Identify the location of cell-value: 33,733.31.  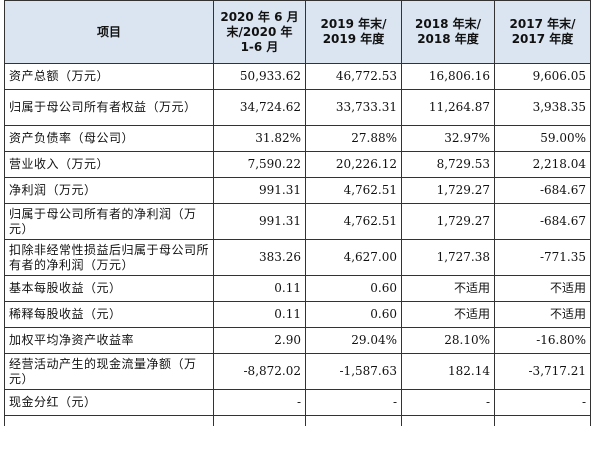
(353, 107).